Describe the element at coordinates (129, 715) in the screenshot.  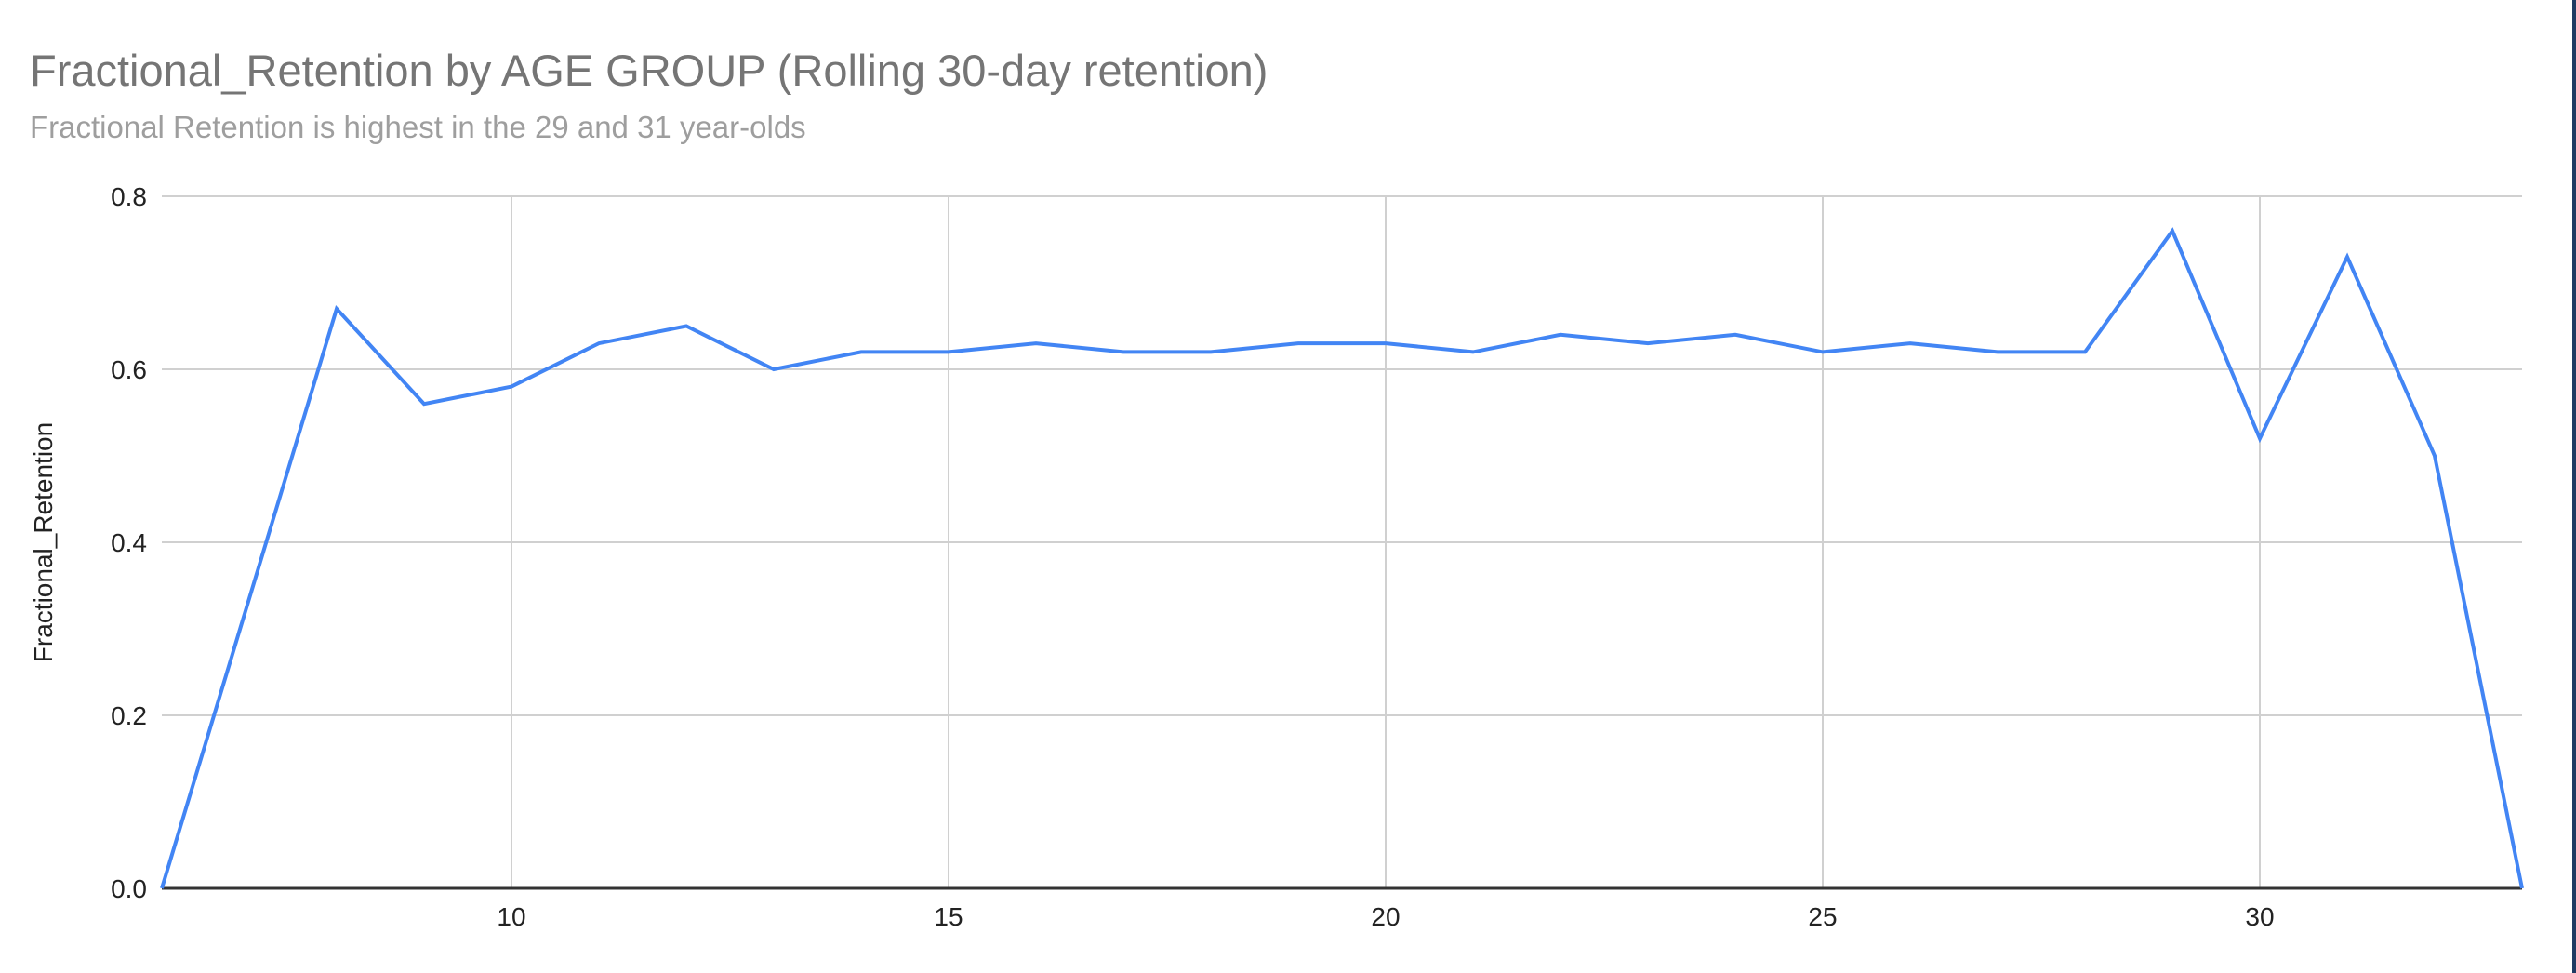
I see `y-tick-label: 0.2` at that location.